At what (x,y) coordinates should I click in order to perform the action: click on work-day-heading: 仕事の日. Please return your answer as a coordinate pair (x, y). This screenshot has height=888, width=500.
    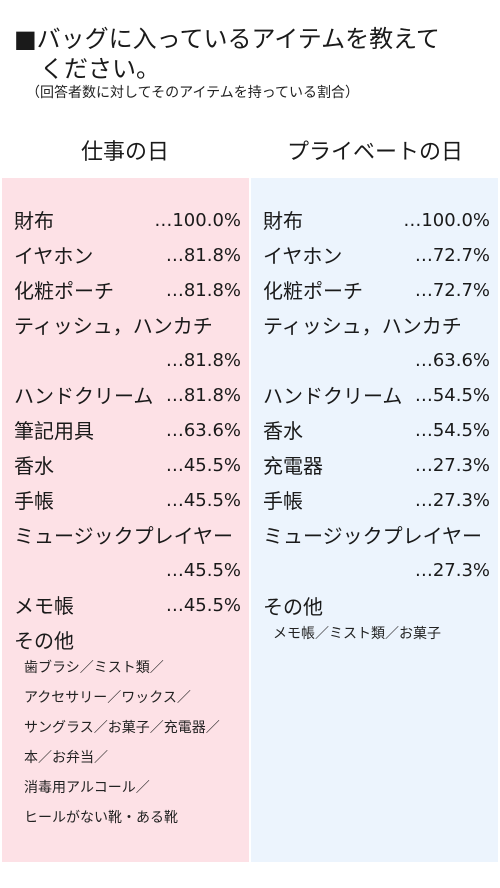
    Looking at the image, I should click on (124, 152).